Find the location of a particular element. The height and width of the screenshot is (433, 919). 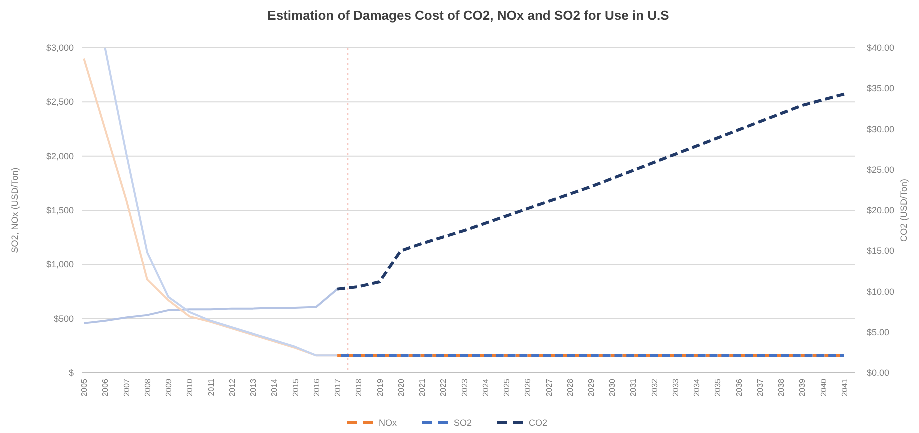

x-tick-label: 2012 is located at coordinates (232, 387).